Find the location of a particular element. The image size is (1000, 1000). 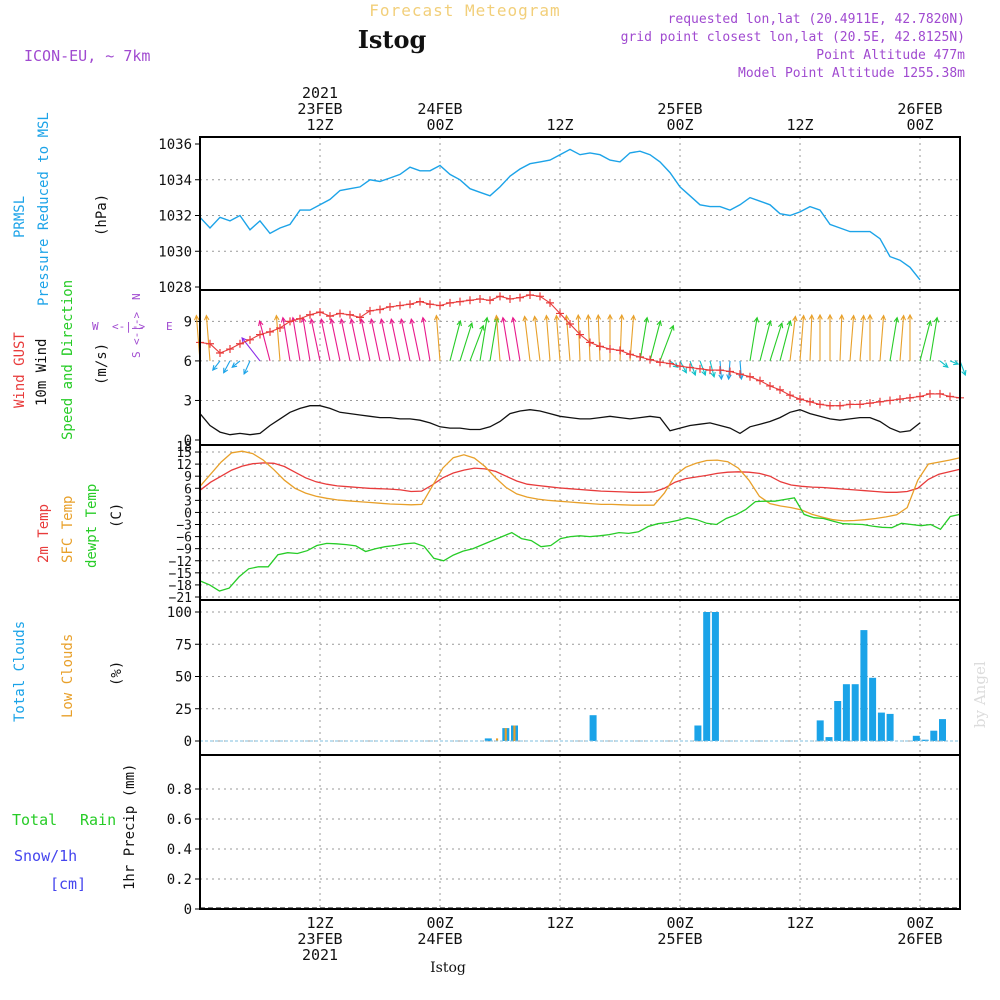

bottom-time-label: 12Z is located at coordinates (559, 923).